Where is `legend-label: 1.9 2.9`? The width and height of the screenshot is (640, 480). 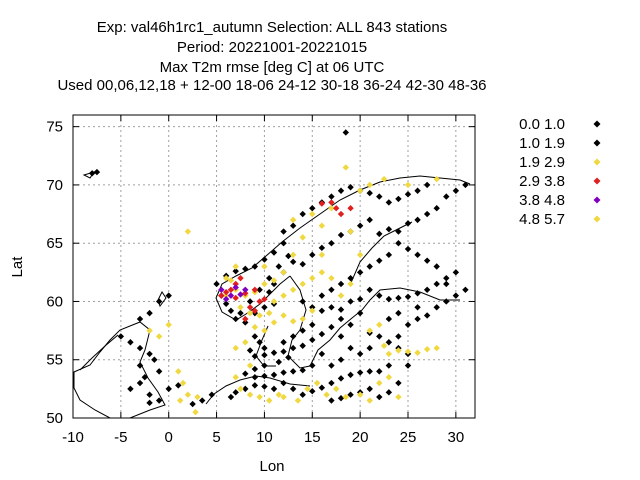 legend-label: 1.9 2.9 is located at coordinates (542, 162).